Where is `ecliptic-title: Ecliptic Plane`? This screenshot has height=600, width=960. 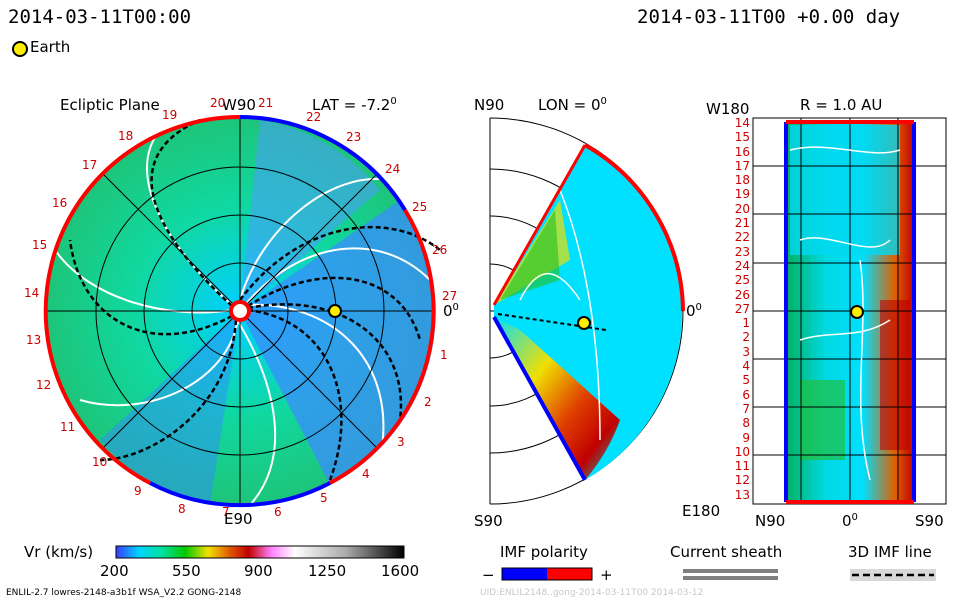
ecliptic-title: Ecliptic Plane is located at coordinates (110, 105).